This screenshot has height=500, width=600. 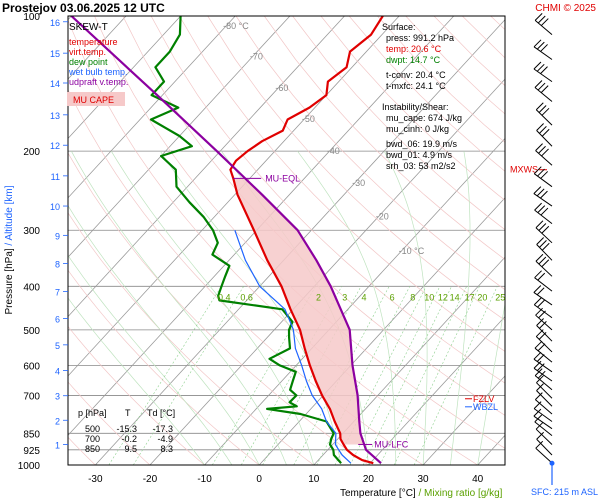 I want to click on temperature-tick-label: 30, so click(x=424, y=479).